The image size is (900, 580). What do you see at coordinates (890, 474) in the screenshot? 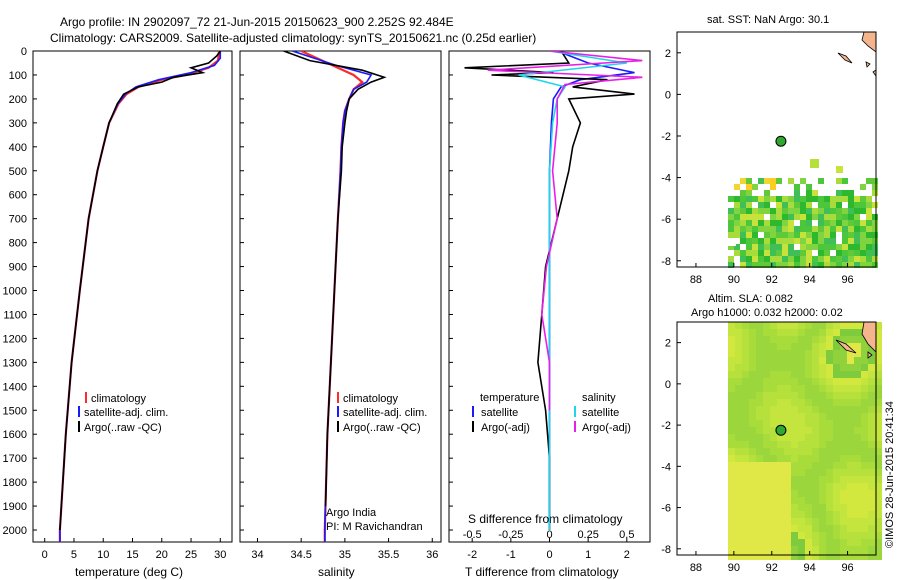
I see `watermark: ©IMOS 28-Jun-2015 20:41:34` at bounding box center [890, 474].